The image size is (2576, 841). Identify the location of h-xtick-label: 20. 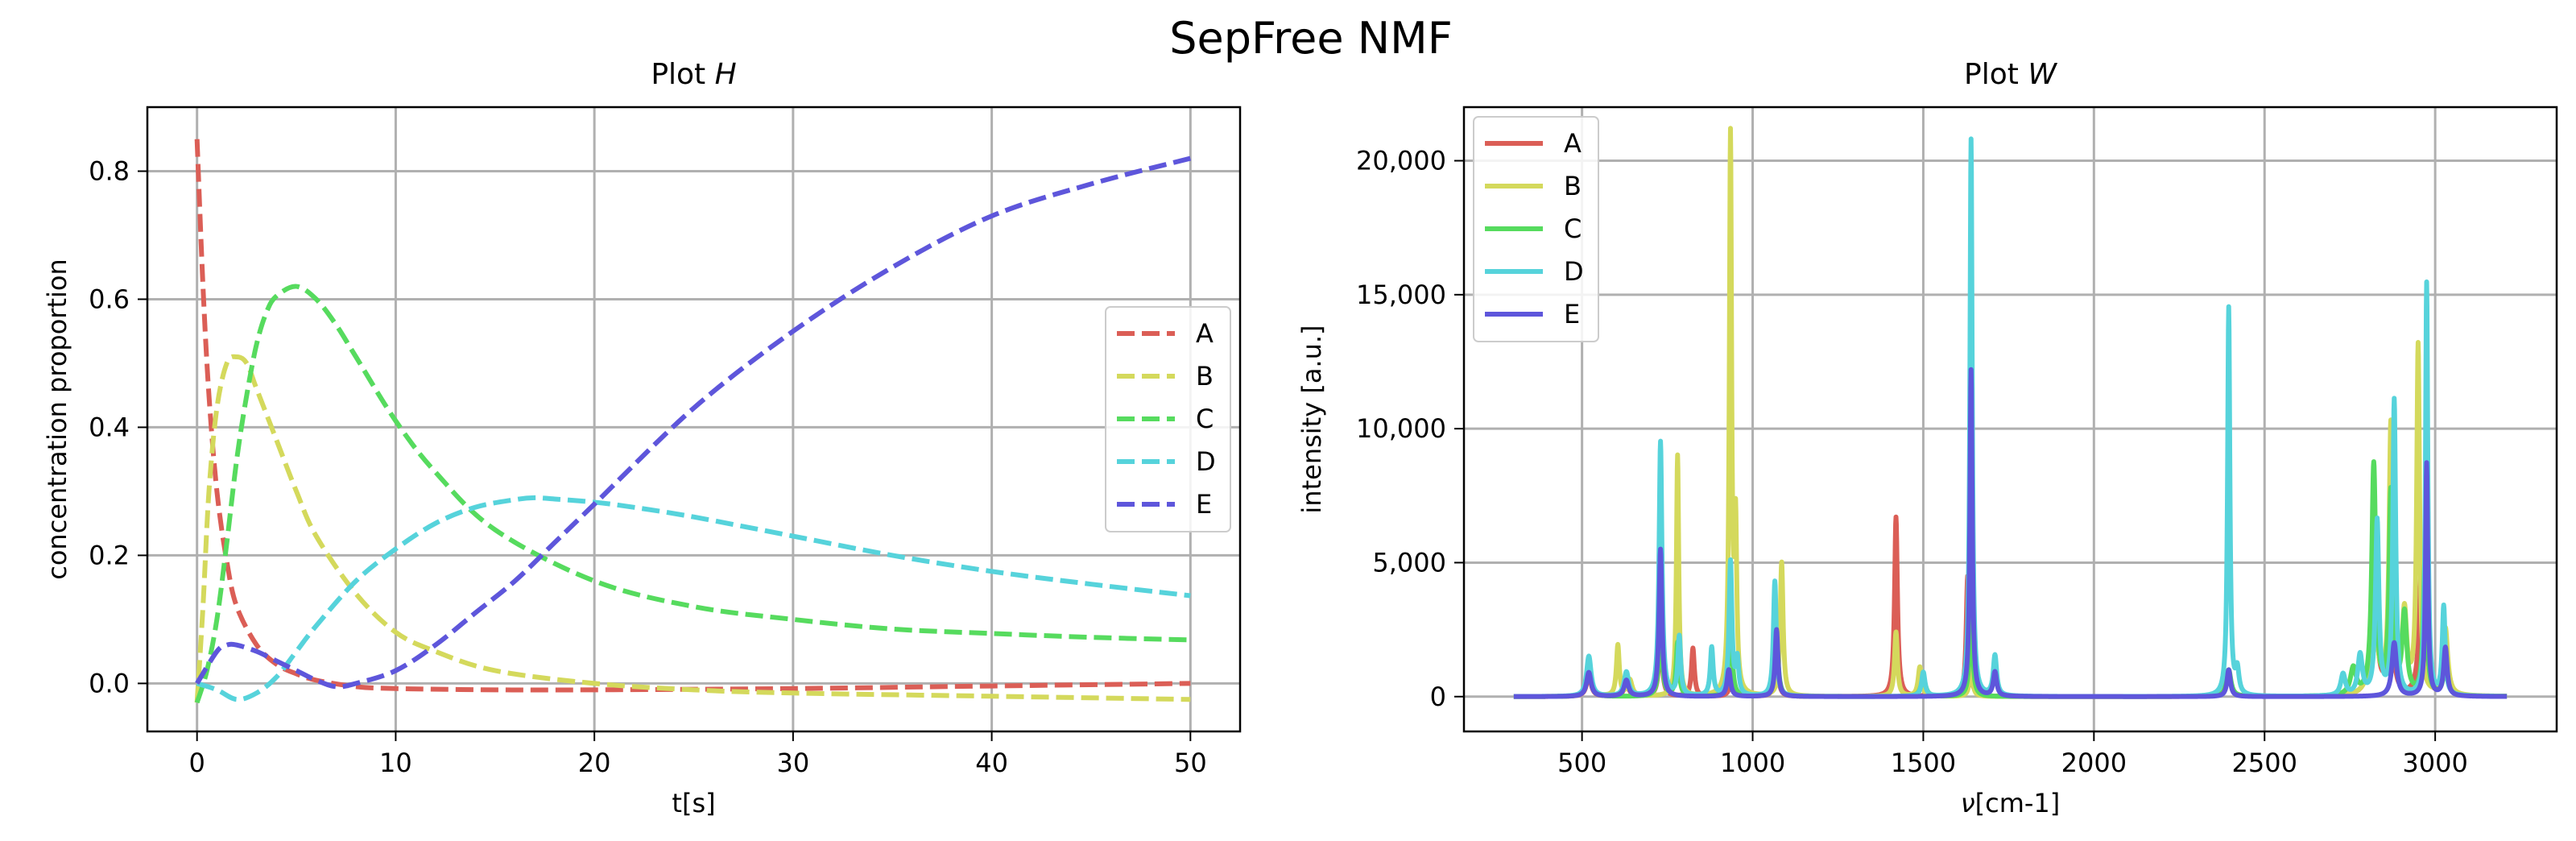
(594, 763).